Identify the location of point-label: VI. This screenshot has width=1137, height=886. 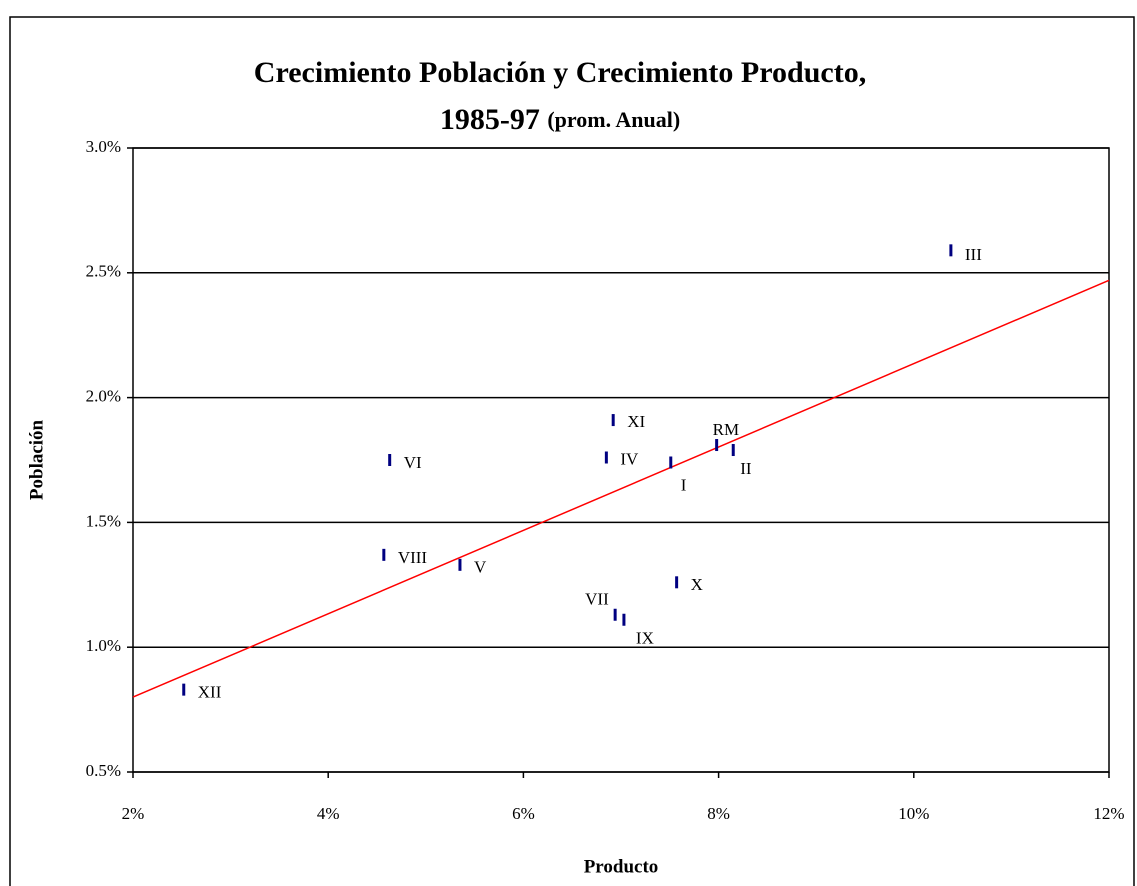
(413, 462).